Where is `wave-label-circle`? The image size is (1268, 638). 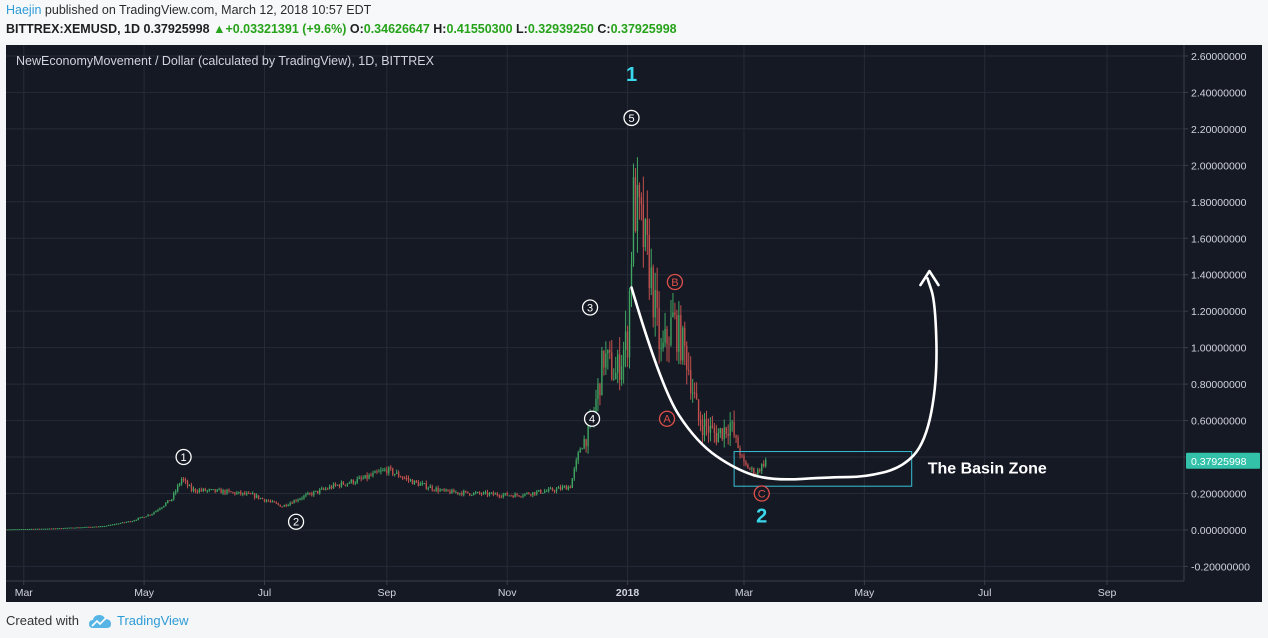 wave-label-circle is located at coordinates (592, 418).